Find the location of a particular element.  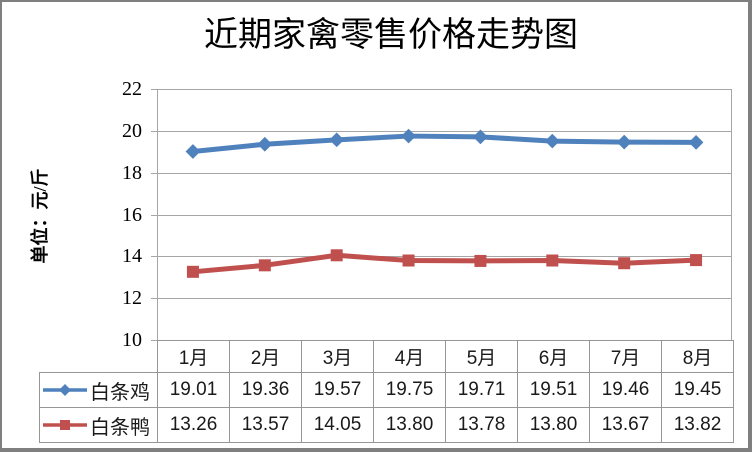

value-cell: 19.01 is located at coordinates (193, 390).